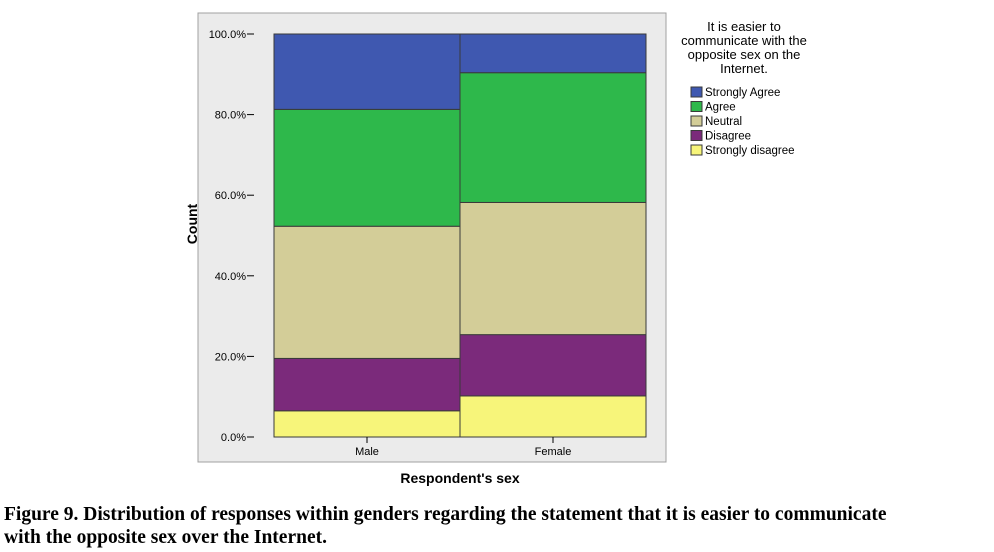 This screenshot has height=552, width=994. What do you see at coordinates (367, 452) in the screenshot?
I see `x-tick-label: Male` at bounding box center [367, 452].